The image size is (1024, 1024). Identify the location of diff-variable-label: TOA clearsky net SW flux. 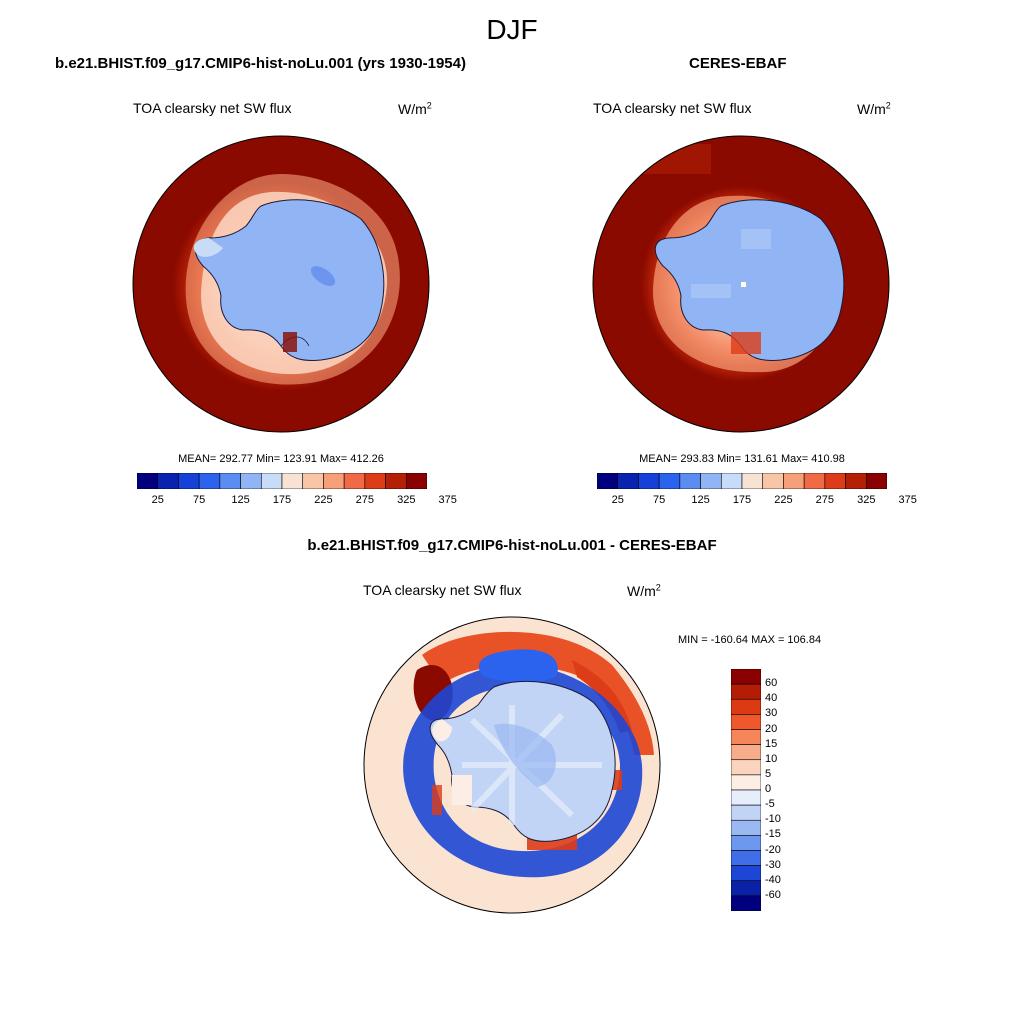
(442, 590).